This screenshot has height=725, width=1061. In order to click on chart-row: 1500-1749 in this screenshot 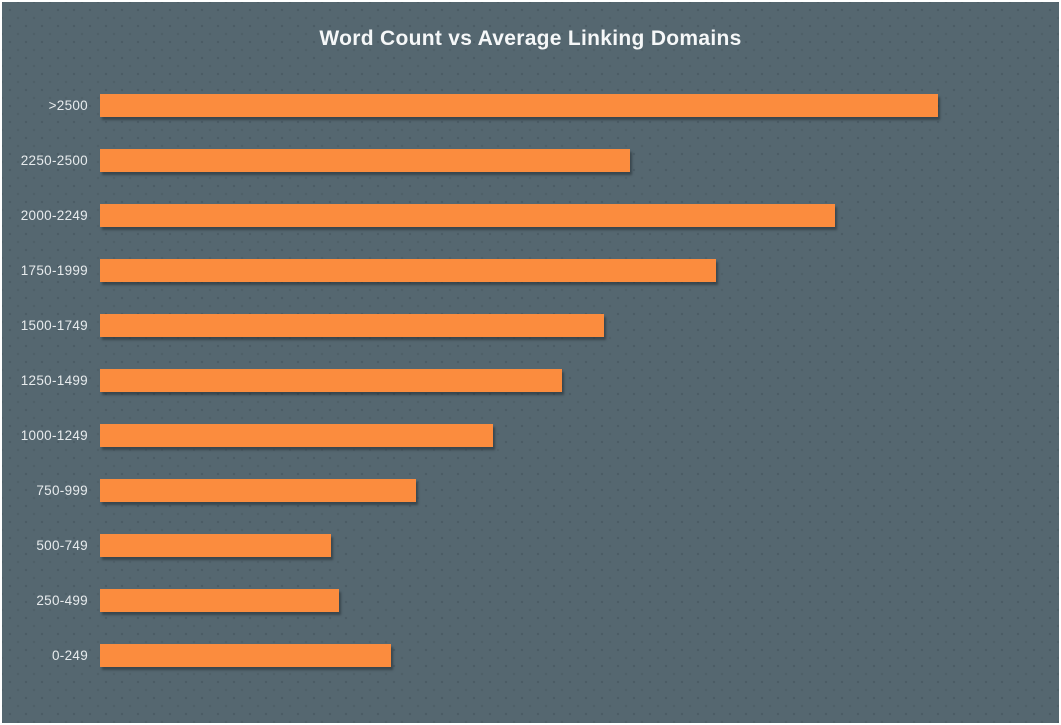, I will do `click(530, 325)`.